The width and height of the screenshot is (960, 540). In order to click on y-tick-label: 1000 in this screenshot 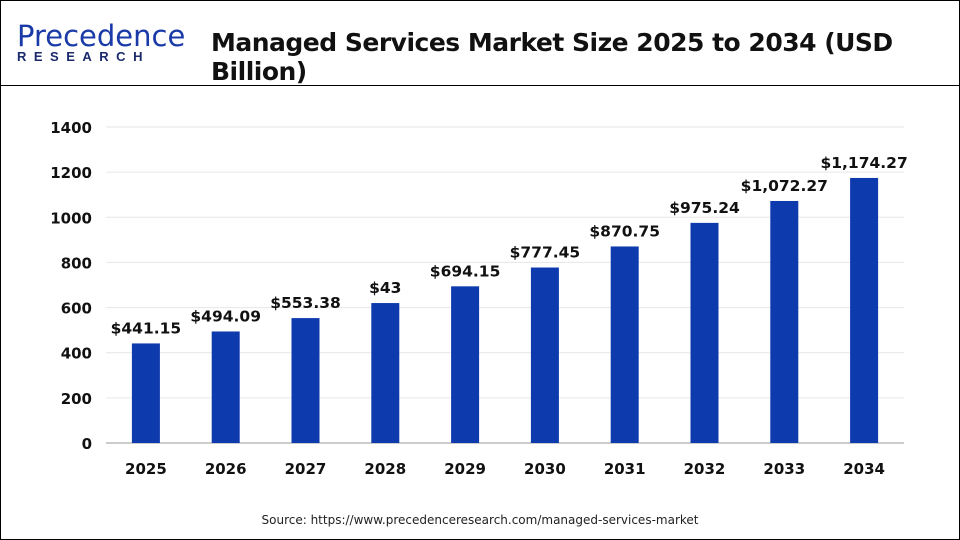, I will do `click(71, 218)`.